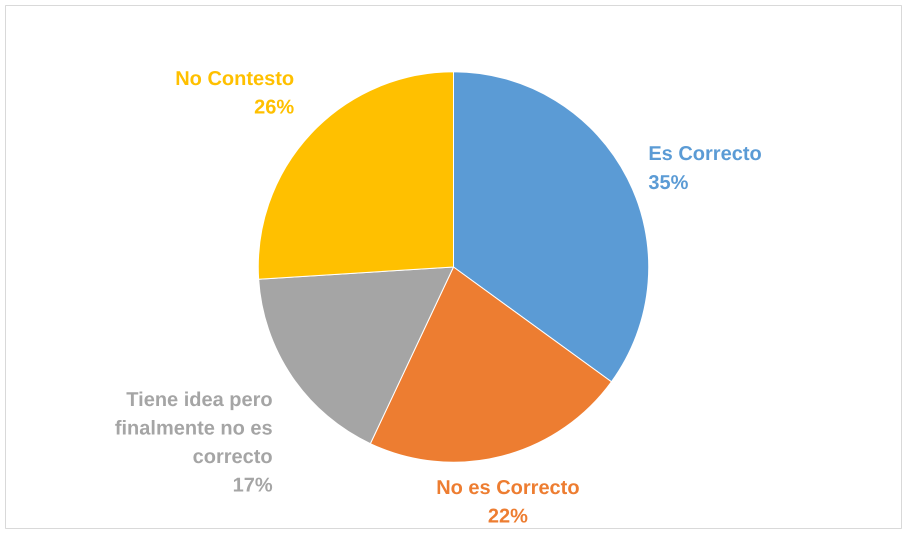  Describe the element at coordinates (234, 79) in the screenshot. I see `slice-label: No Contesto` at that location.